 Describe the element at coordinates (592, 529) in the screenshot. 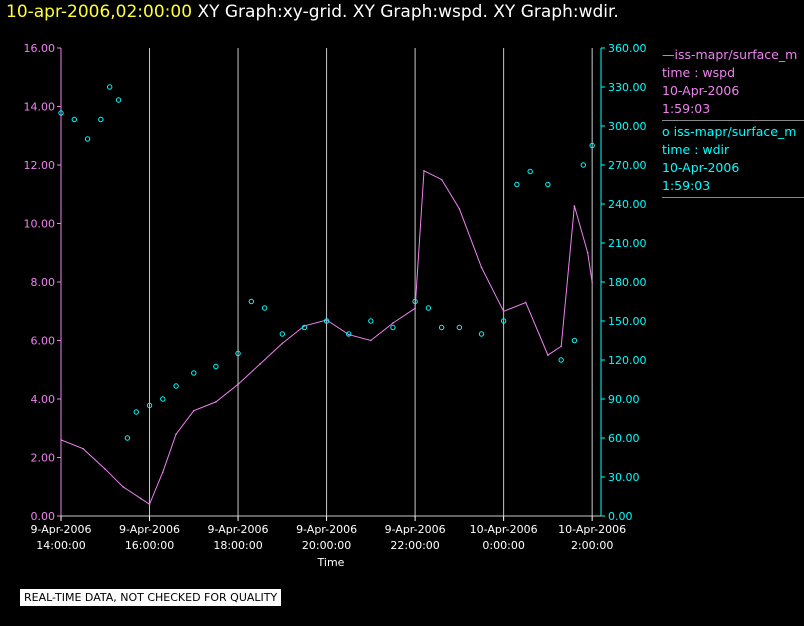

I see `x-tick-date: 10-Apr-2006` at that location.